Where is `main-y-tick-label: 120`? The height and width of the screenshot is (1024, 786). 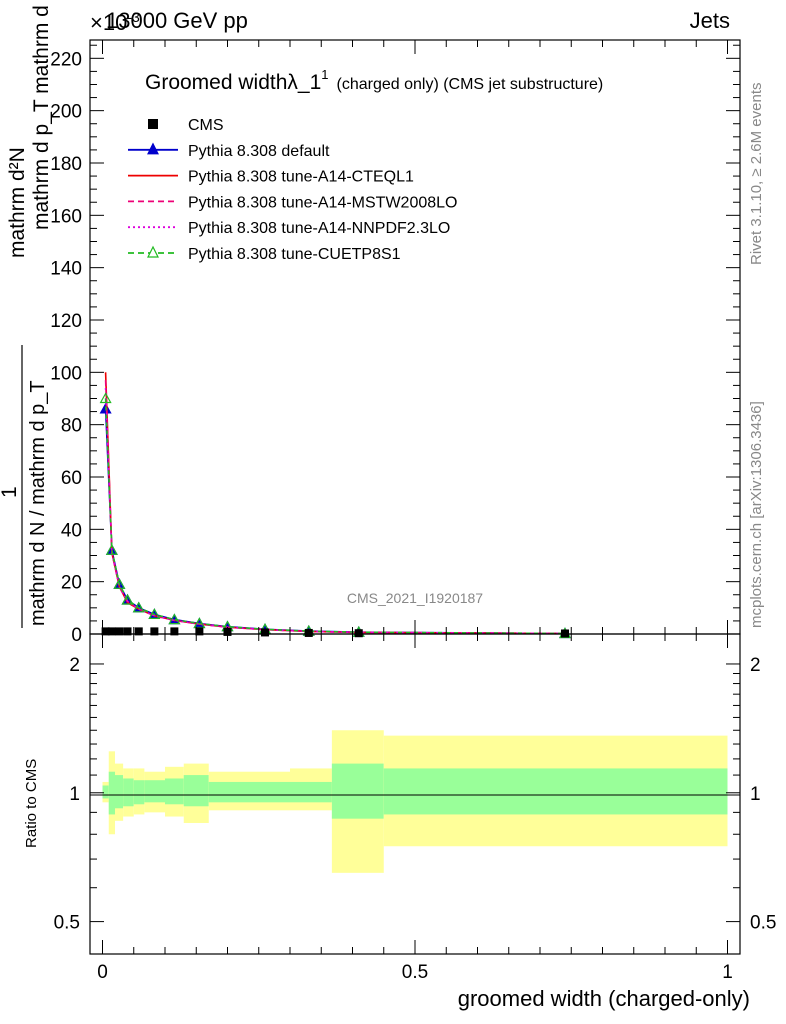 main-y-tick-label: 120 is located at coordinates (66, 321).